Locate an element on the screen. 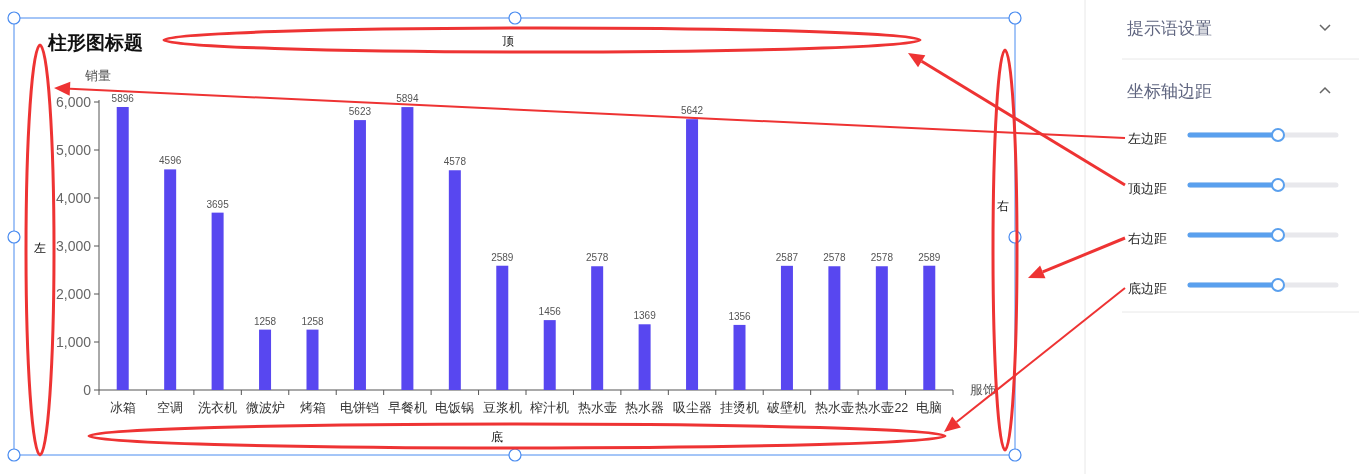 Image resolution: width=1359 pixels, height=474 pixels. data-label: 1356 is located at coordinates (740, 316).